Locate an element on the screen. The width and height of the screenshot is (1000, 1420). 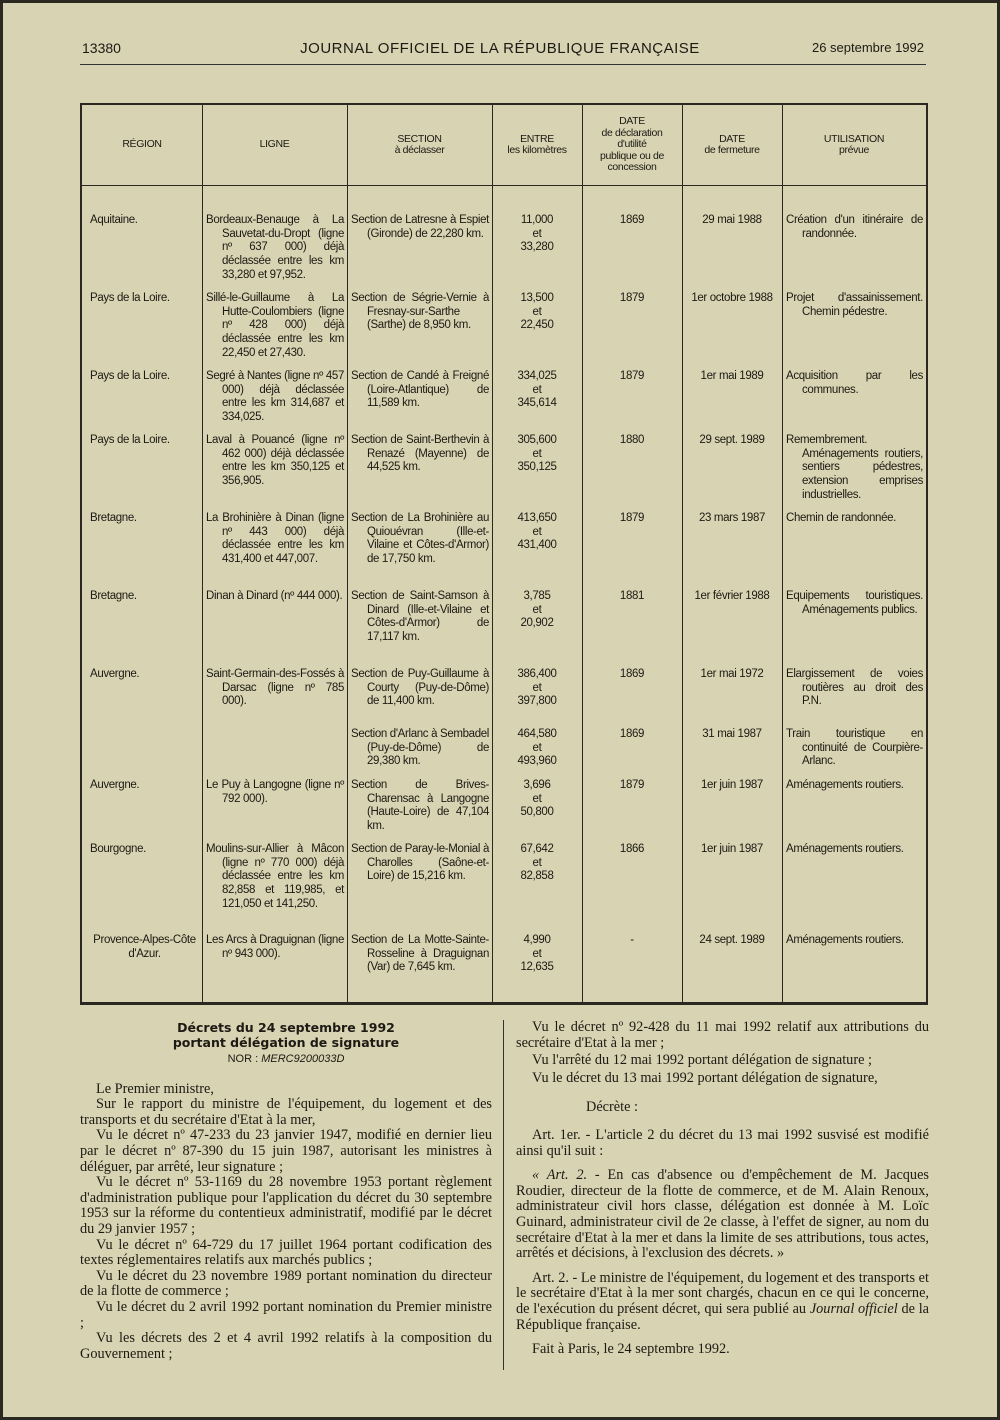
header-rule is located at coordinates (503, 64).